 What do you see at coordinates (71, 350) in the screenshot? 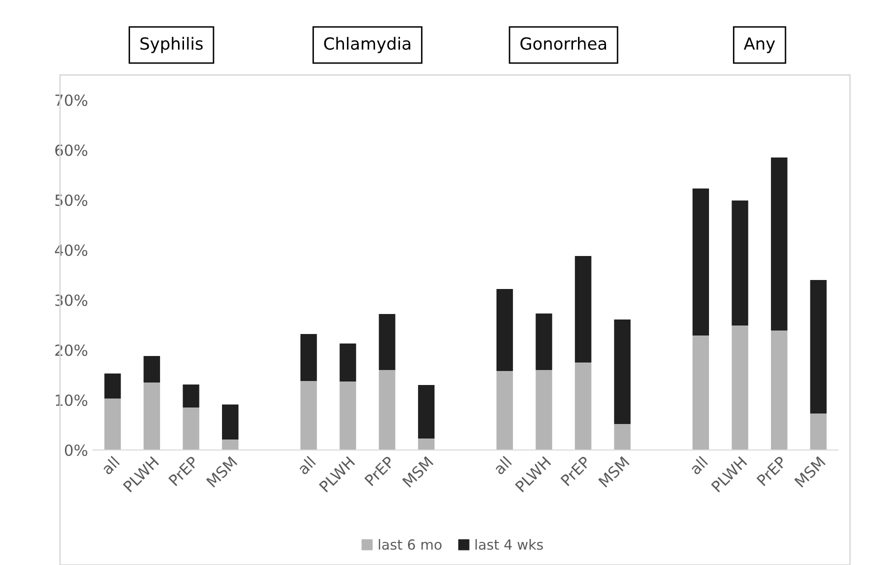
I see `y-tick-label: 20%` at bounding box center [71, 350].